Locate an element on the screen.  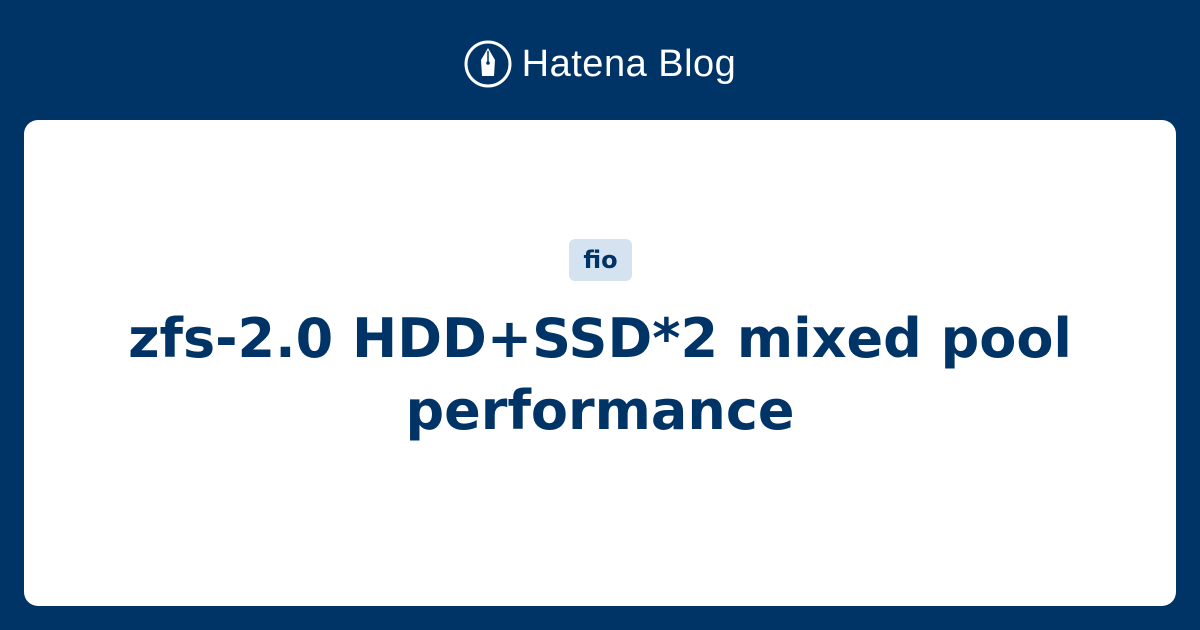
pen-nib-icon is located at coordinates (488, 64).